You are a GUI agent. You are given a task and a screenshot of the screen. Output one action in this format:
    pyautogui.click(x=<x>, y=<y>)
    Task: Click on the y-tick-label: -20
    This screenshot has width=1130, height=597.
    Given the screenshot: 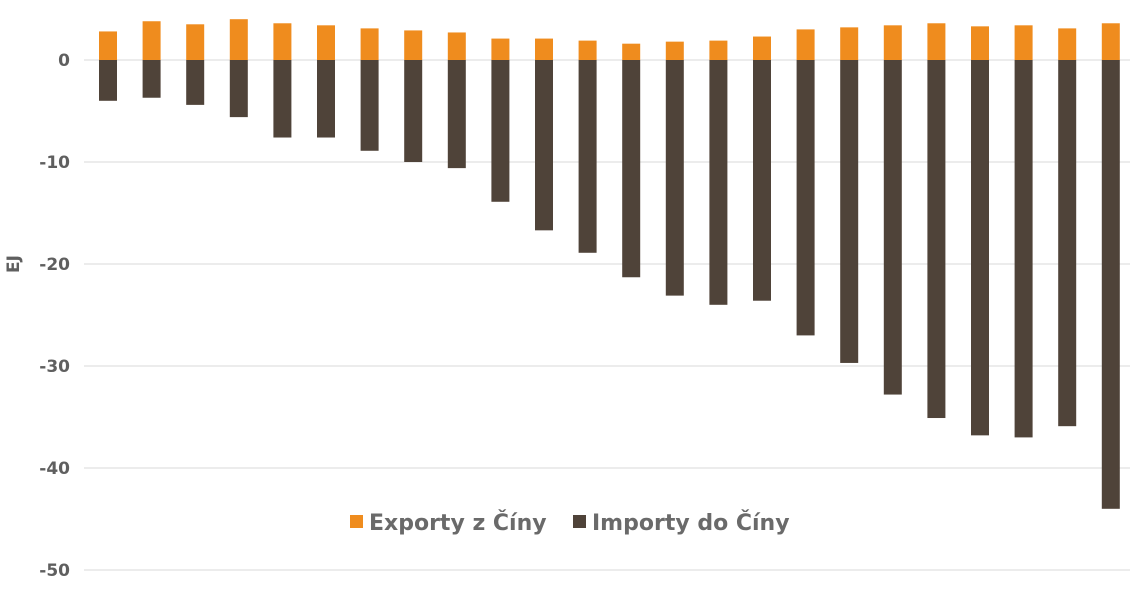 What is the action you would take?
    pyautogui.click(x=54, y=265)
    